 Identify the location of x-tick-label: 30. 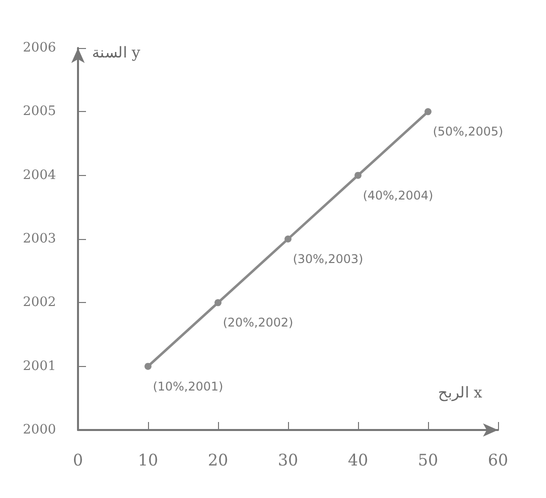
(288, 460).